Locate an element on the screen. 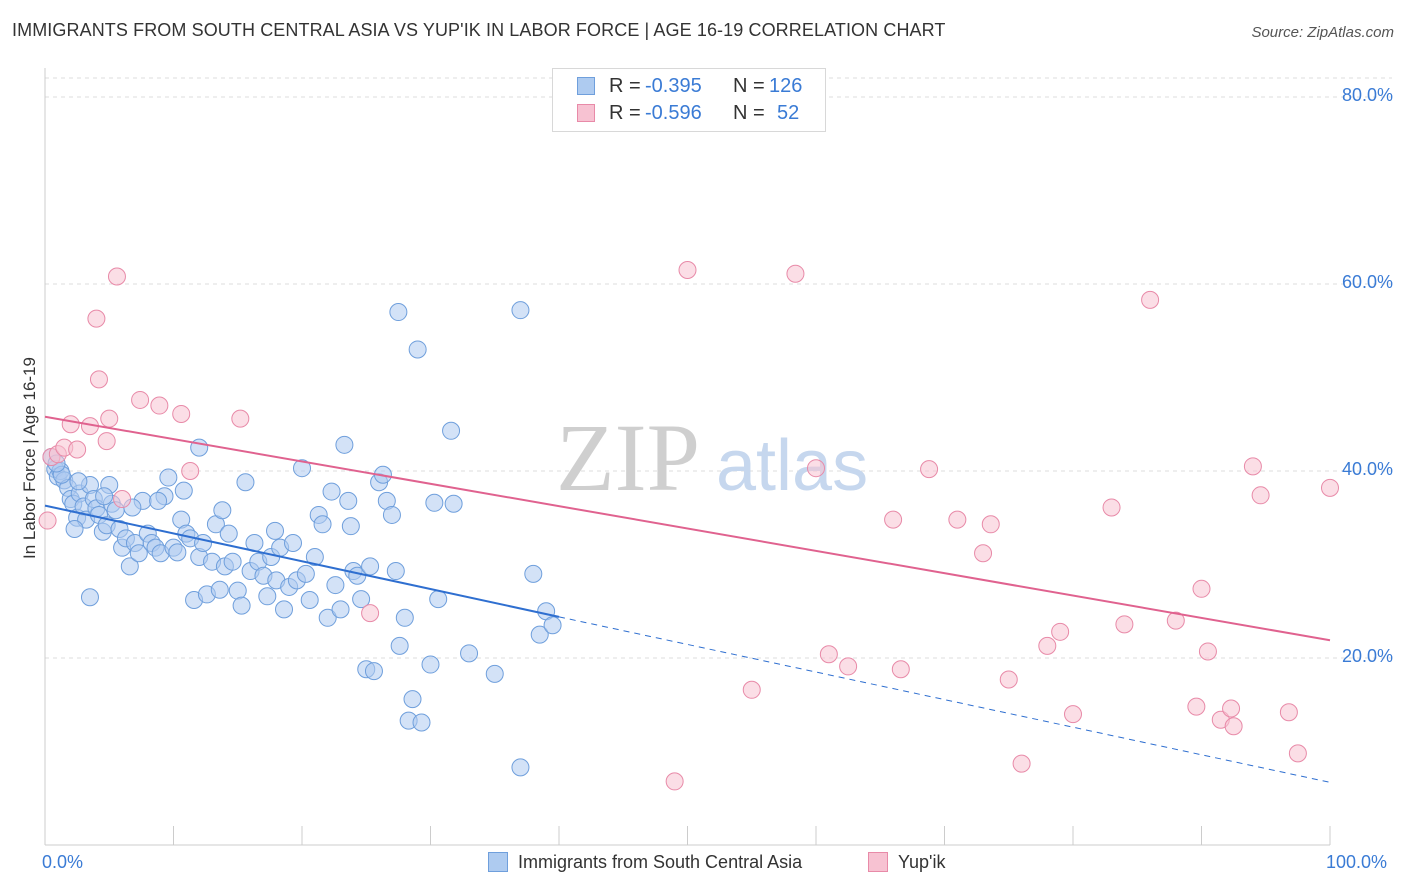  watermark-atlas: atlas is located at coordinates (792, 466).